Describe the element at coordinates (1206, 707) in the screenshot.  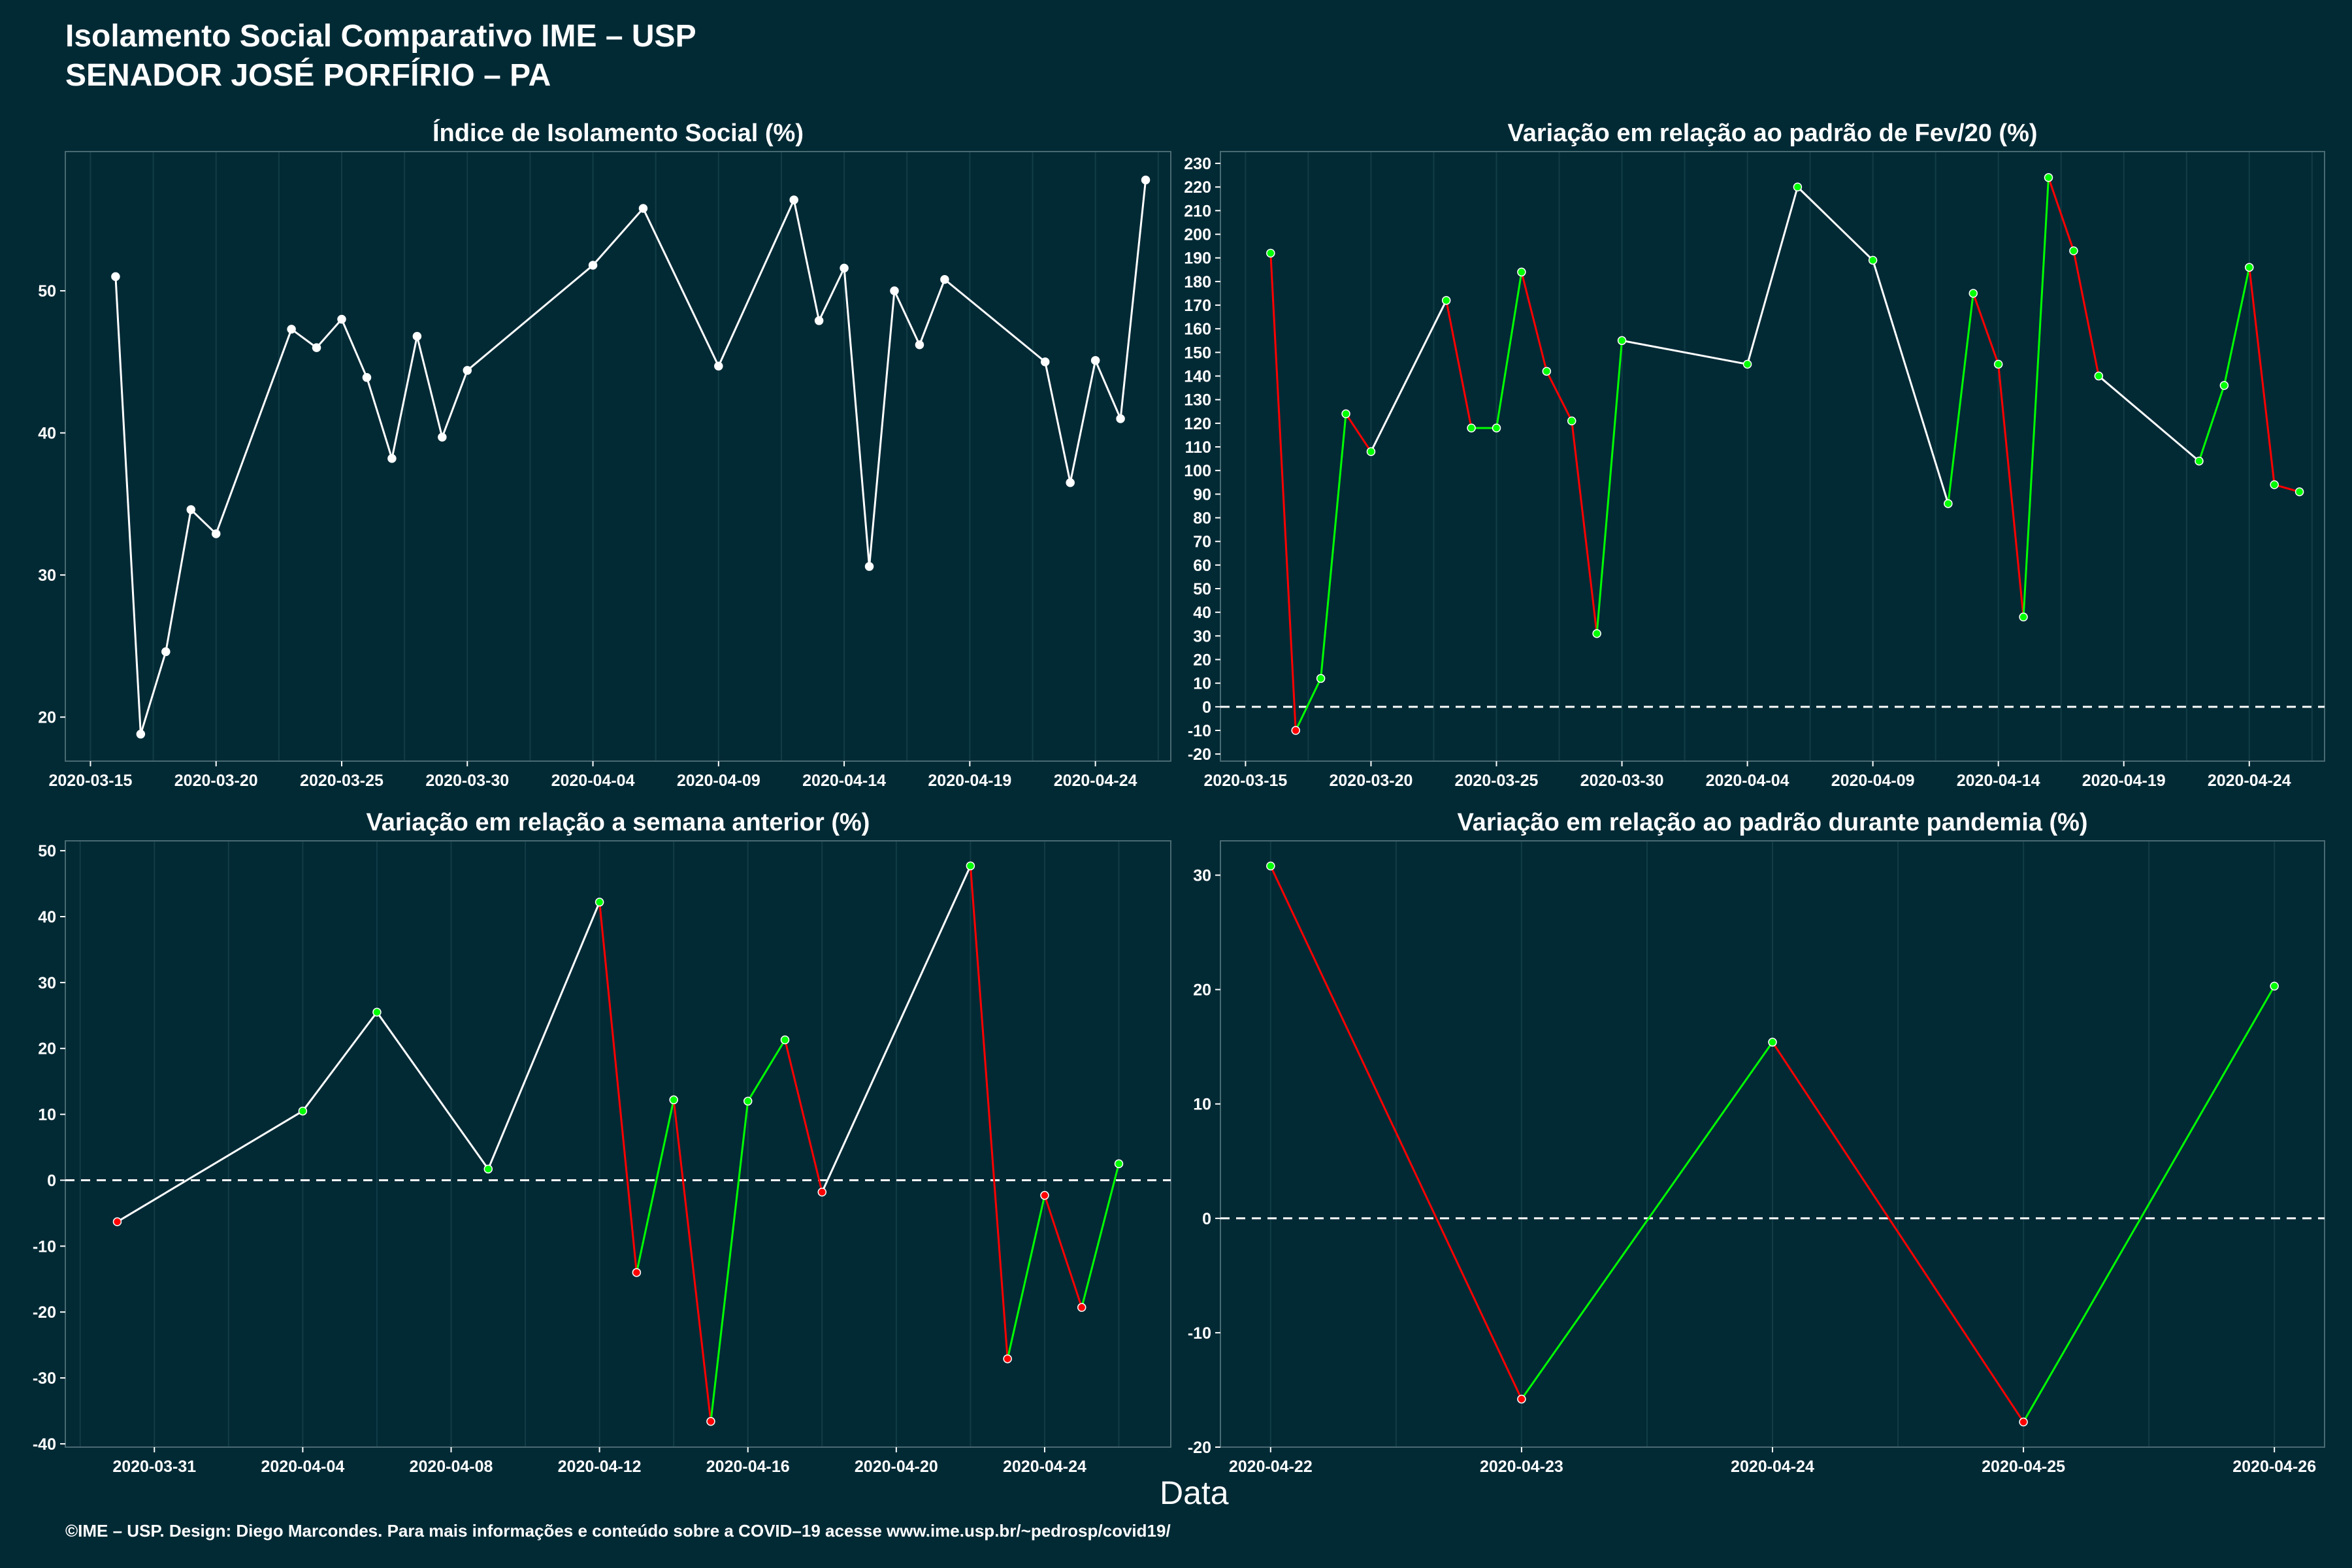
I see `y-tick-label: 0` at that location.